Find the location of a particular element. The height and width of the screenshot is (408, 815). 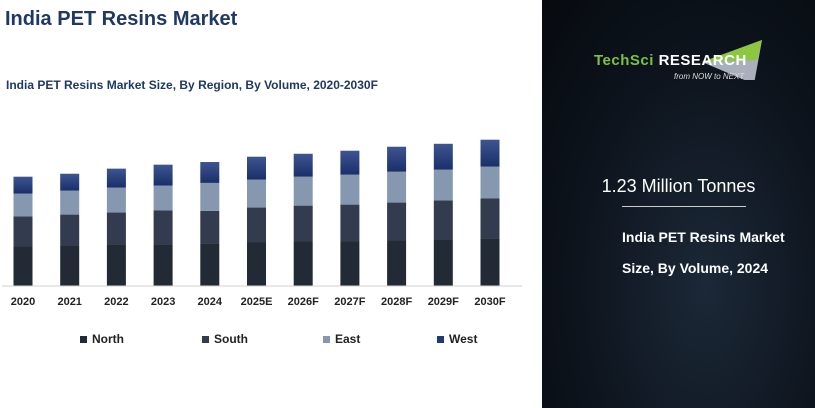

bar-west-2021 is located at coordinates (70, 182).